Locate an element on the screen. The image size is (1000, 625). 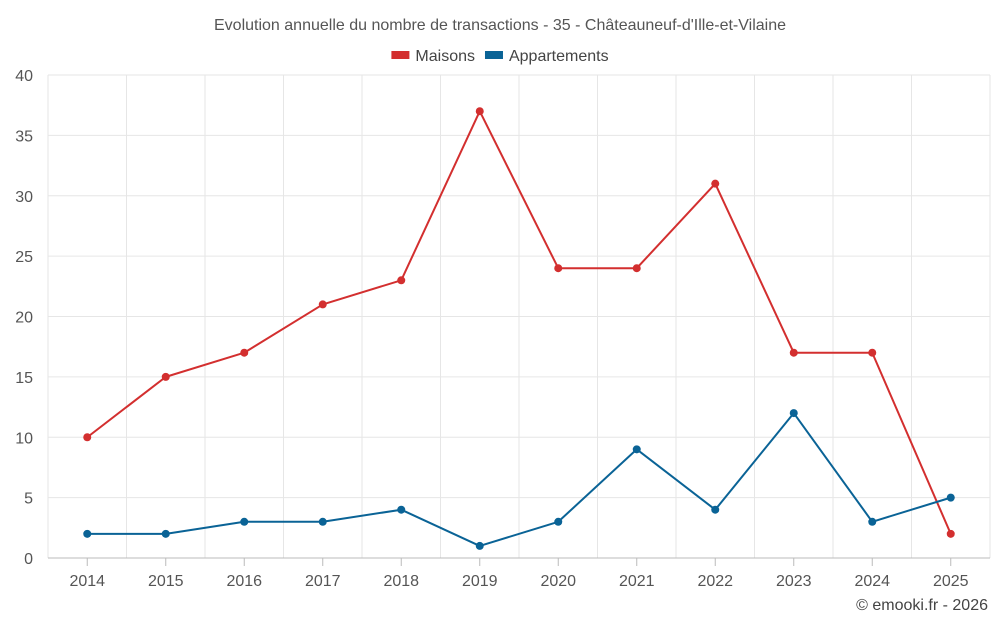
legend-item-appartements: Appartements is located at coordinates (546, 56).